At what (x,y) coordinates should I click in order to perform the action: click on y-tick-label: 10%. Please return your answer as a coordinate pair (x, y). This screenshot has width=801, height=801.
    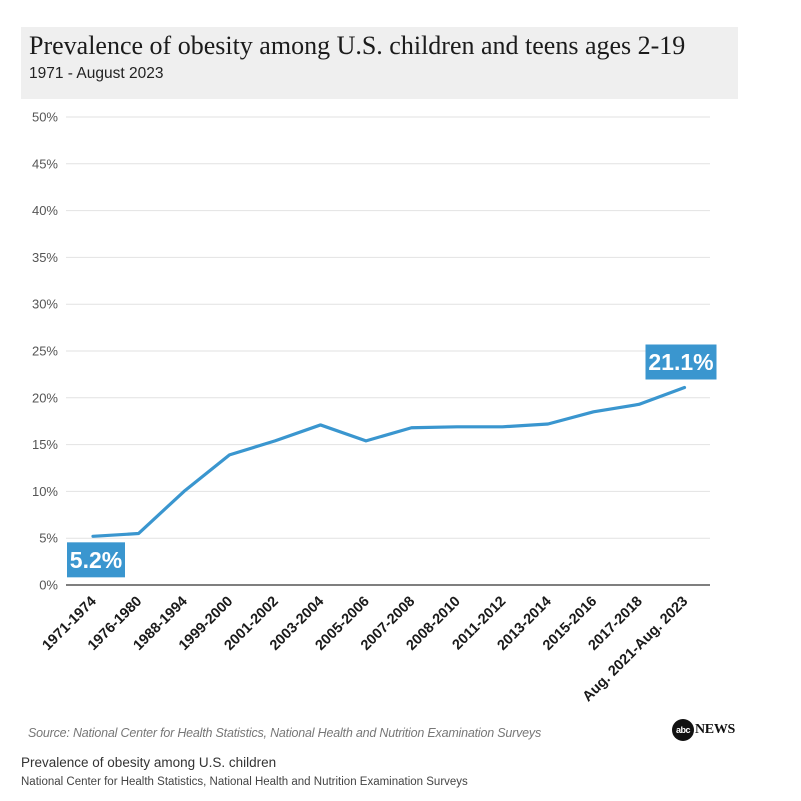
    Looking at the image, I should click on (45, 491).